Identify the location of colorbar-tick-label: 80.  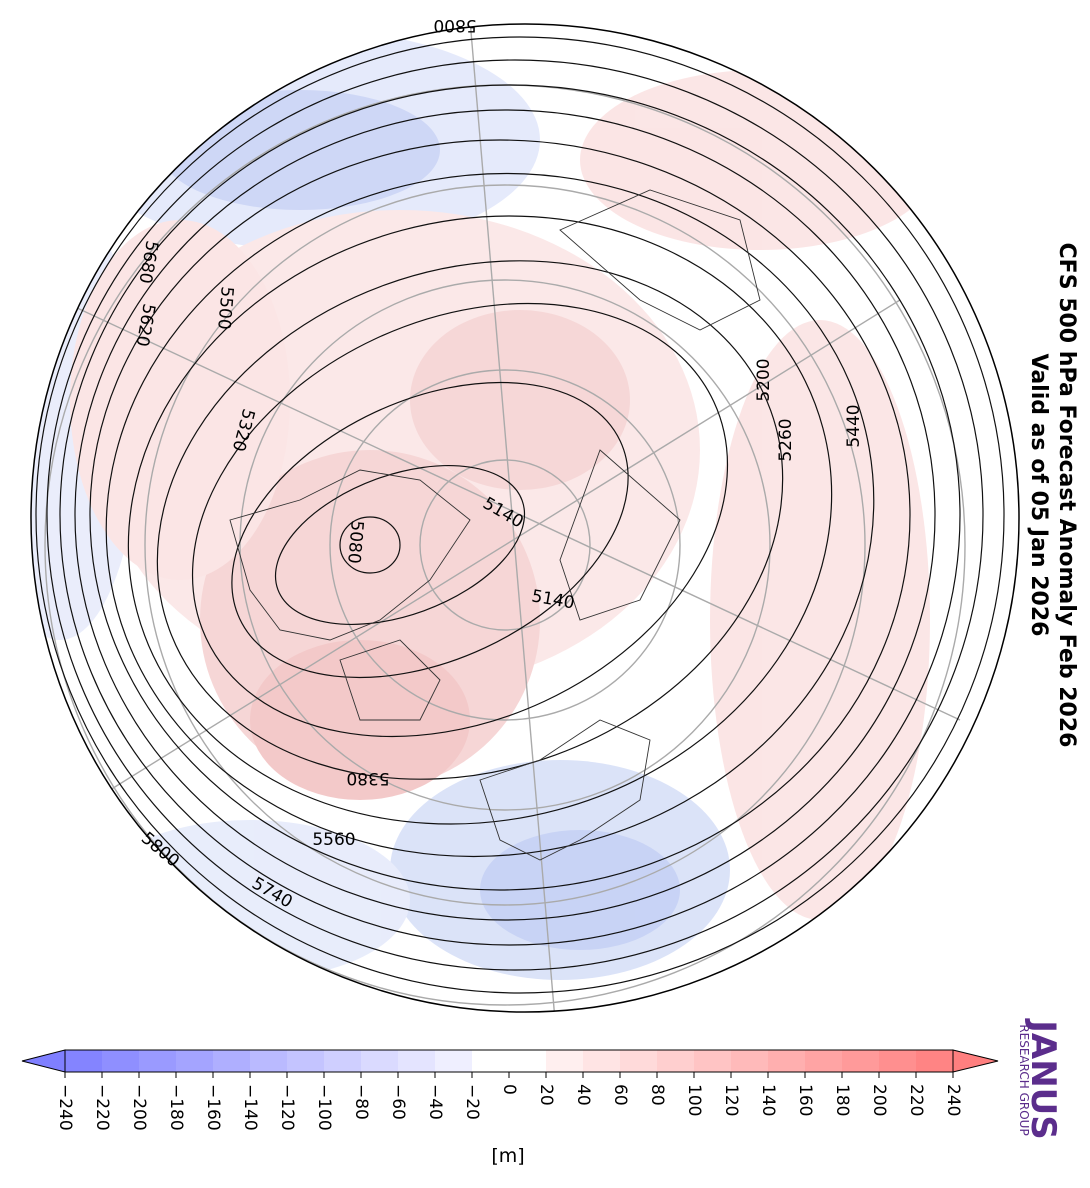
(657, 1095).